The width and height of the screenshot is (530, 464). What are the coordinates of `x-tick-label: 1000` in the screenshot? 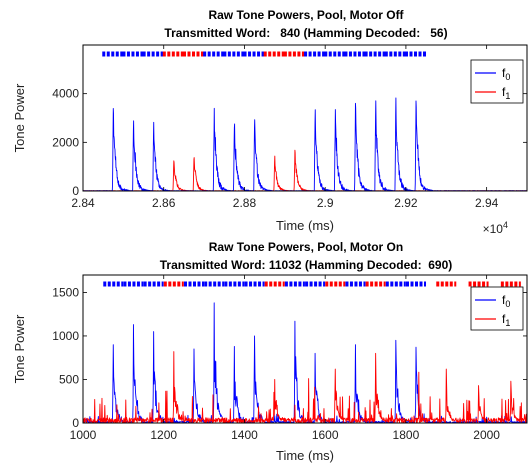 It's located at (83, 435).